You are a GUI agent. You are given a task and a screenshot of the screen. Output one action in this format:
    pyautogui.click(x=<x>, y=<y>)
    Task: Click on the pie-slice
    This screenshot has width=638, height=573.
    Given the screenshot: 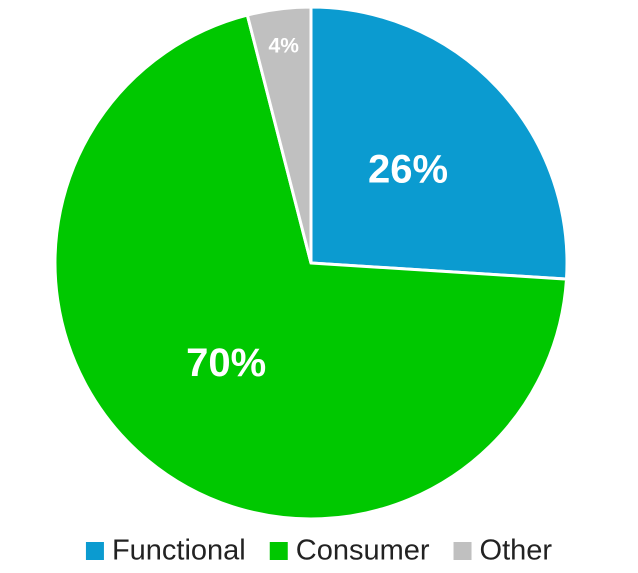 What is the action you would take?
    pyautogui.click(x=279, y=134)
    